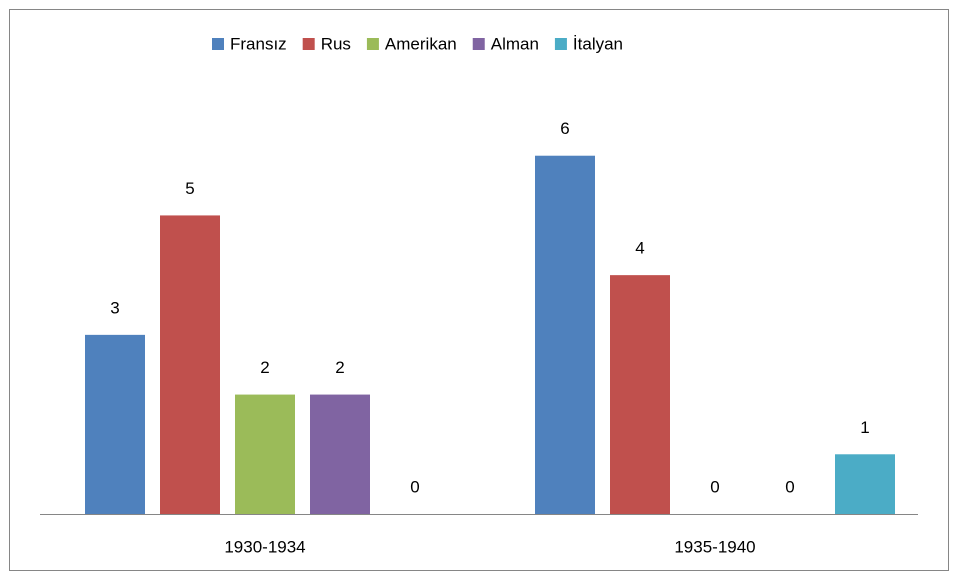 The width and height of the screenshot is (958, 580). What do you see at coordinates (598, 43) in the screenshot?
I see `legend-label: İtalyan` at bounding box center [598, 43].